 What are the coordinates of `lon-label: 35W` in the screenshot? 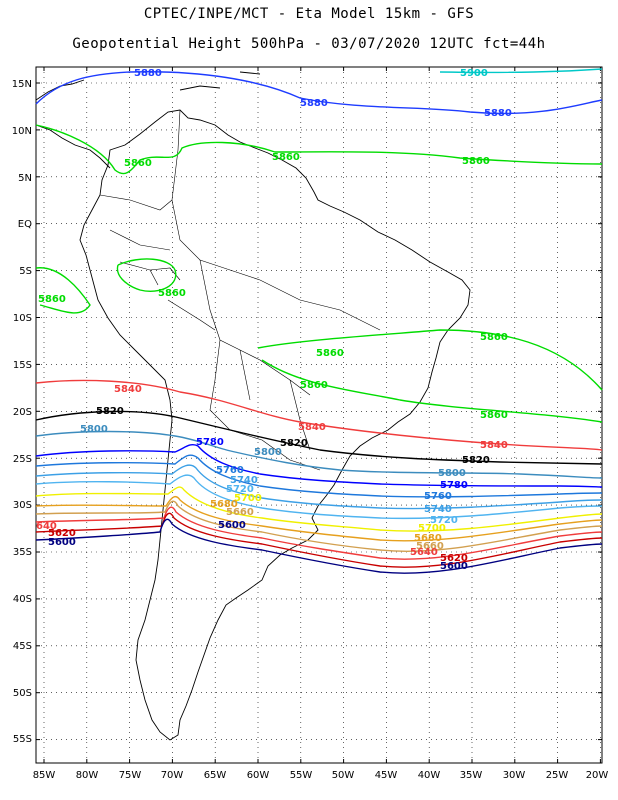 It's located at (471, 775).